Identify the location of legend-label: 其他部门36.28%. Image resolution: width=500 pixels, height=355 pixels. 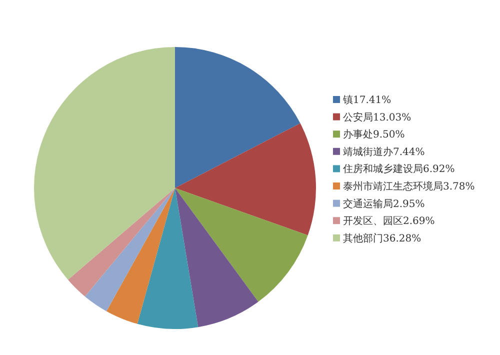
(382, 238).